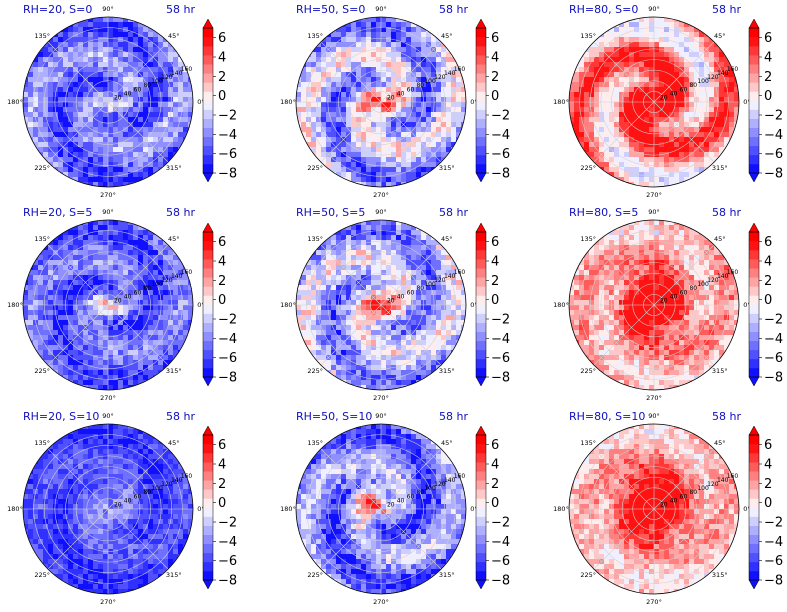  Describe the element at coordinates (180, 212) in the screenshot. I see `panel-time-label: 58 hr` at that location.